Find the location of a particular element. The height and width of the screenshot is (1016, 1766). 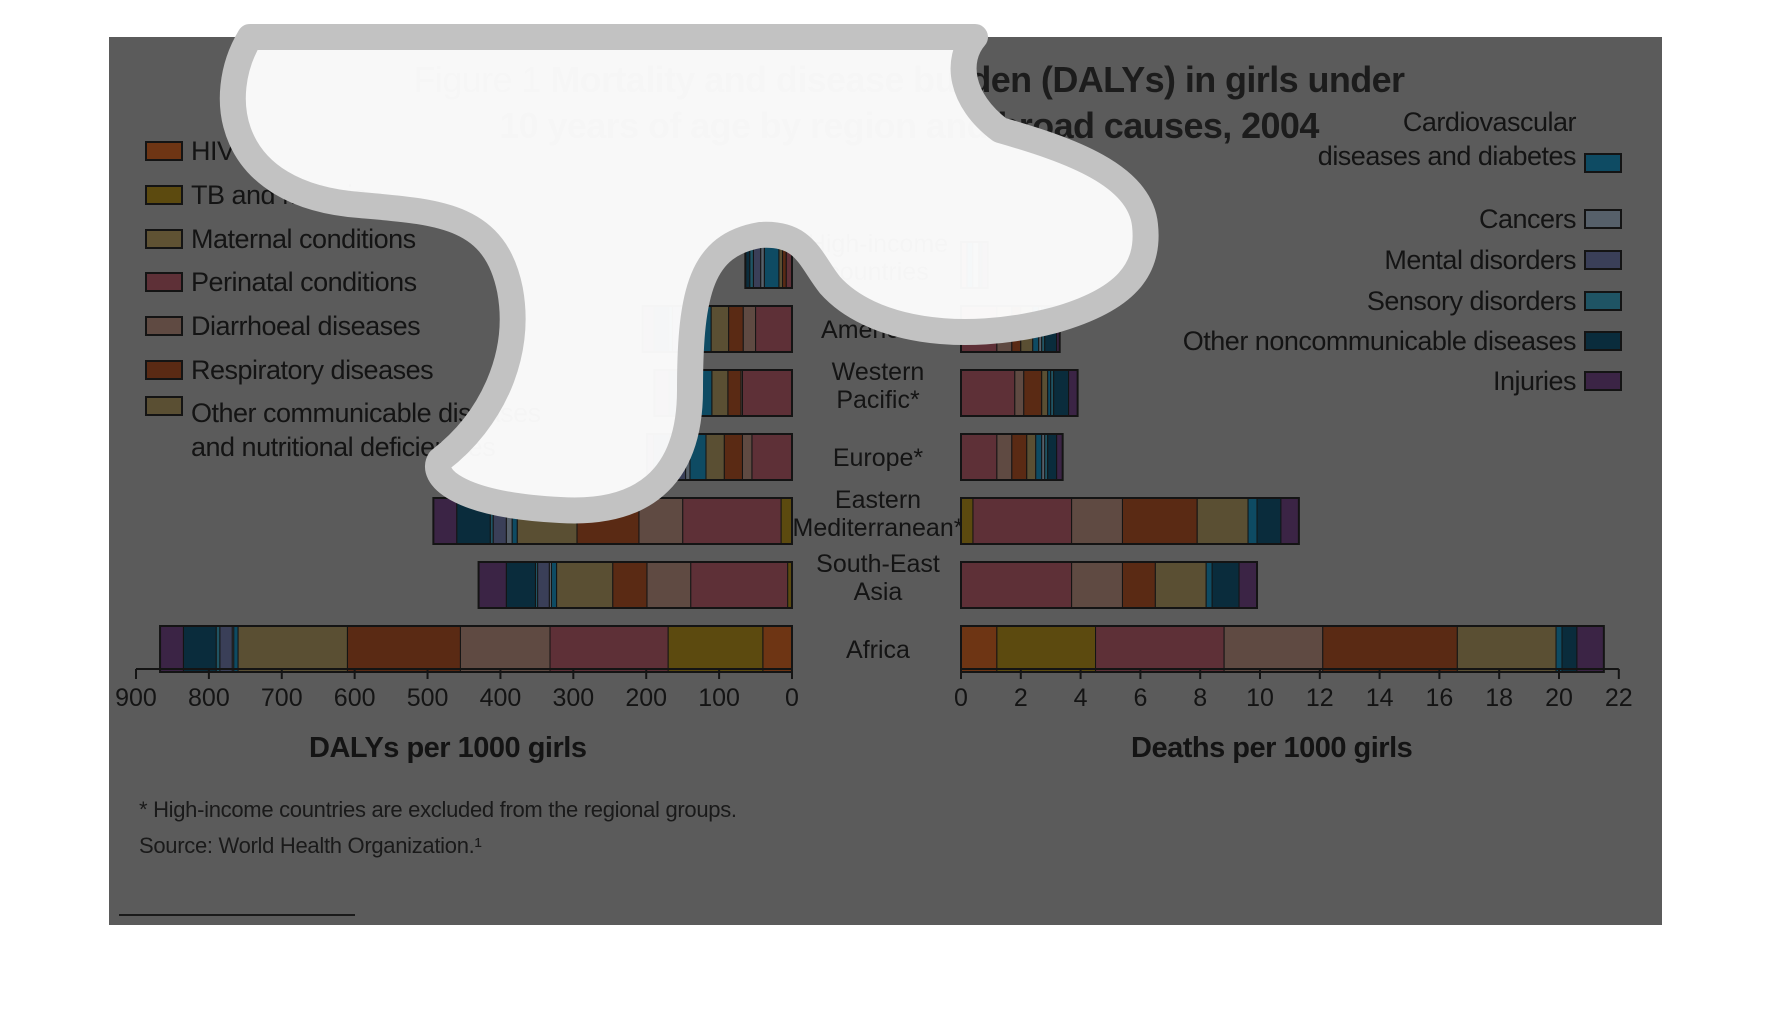

daly-tick-label: 500 is located at coordinates (428, 698).